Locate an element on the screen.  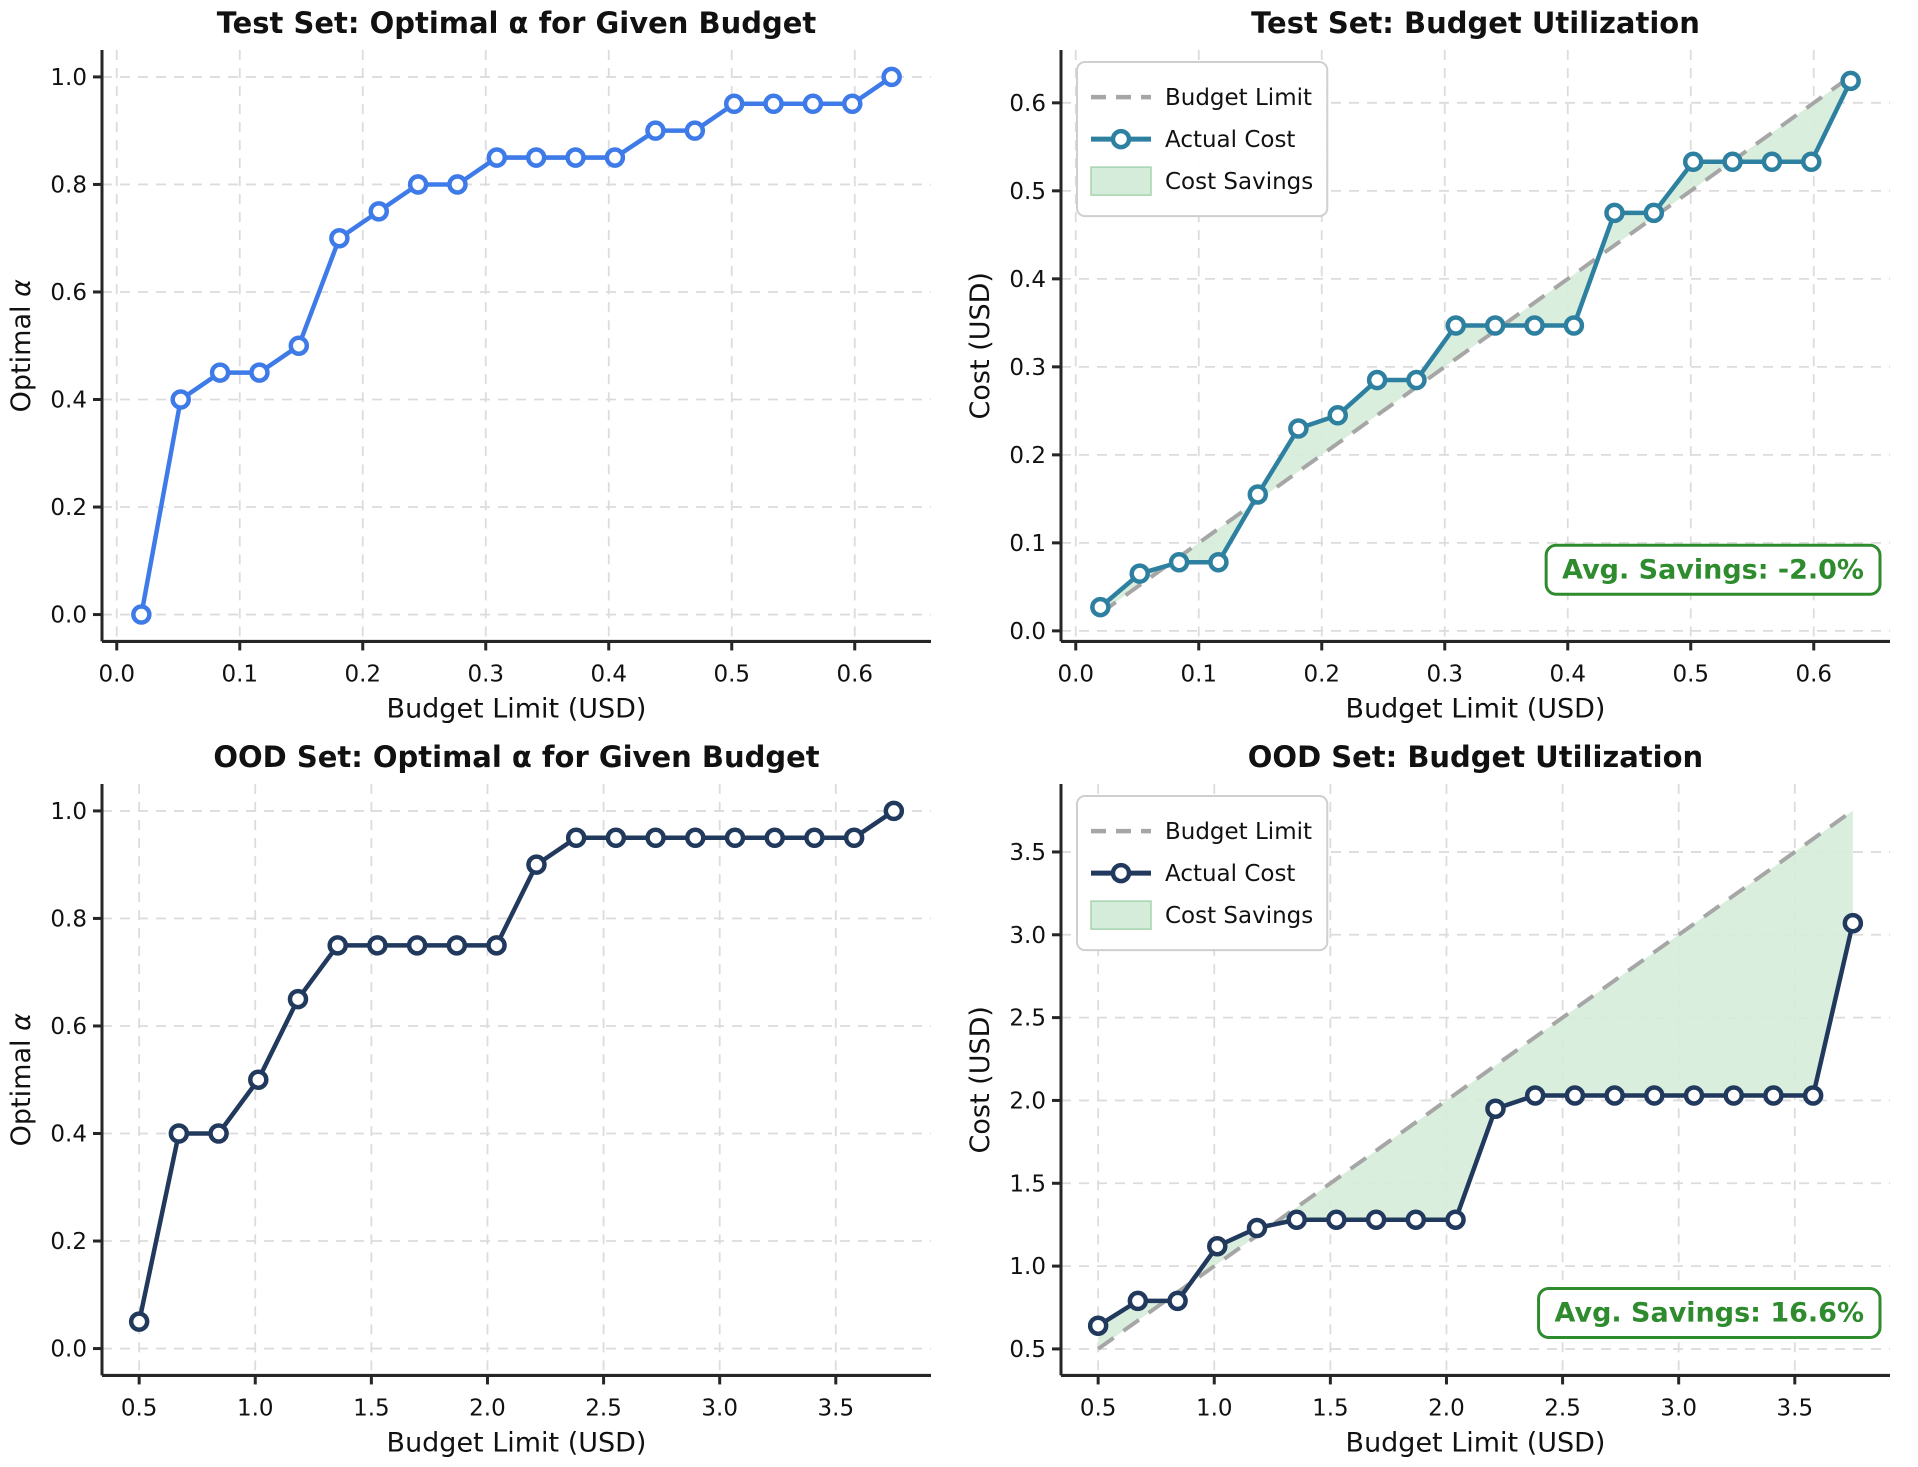
x-tick-label: 2.0 is located at coordinates (1446, 1408).